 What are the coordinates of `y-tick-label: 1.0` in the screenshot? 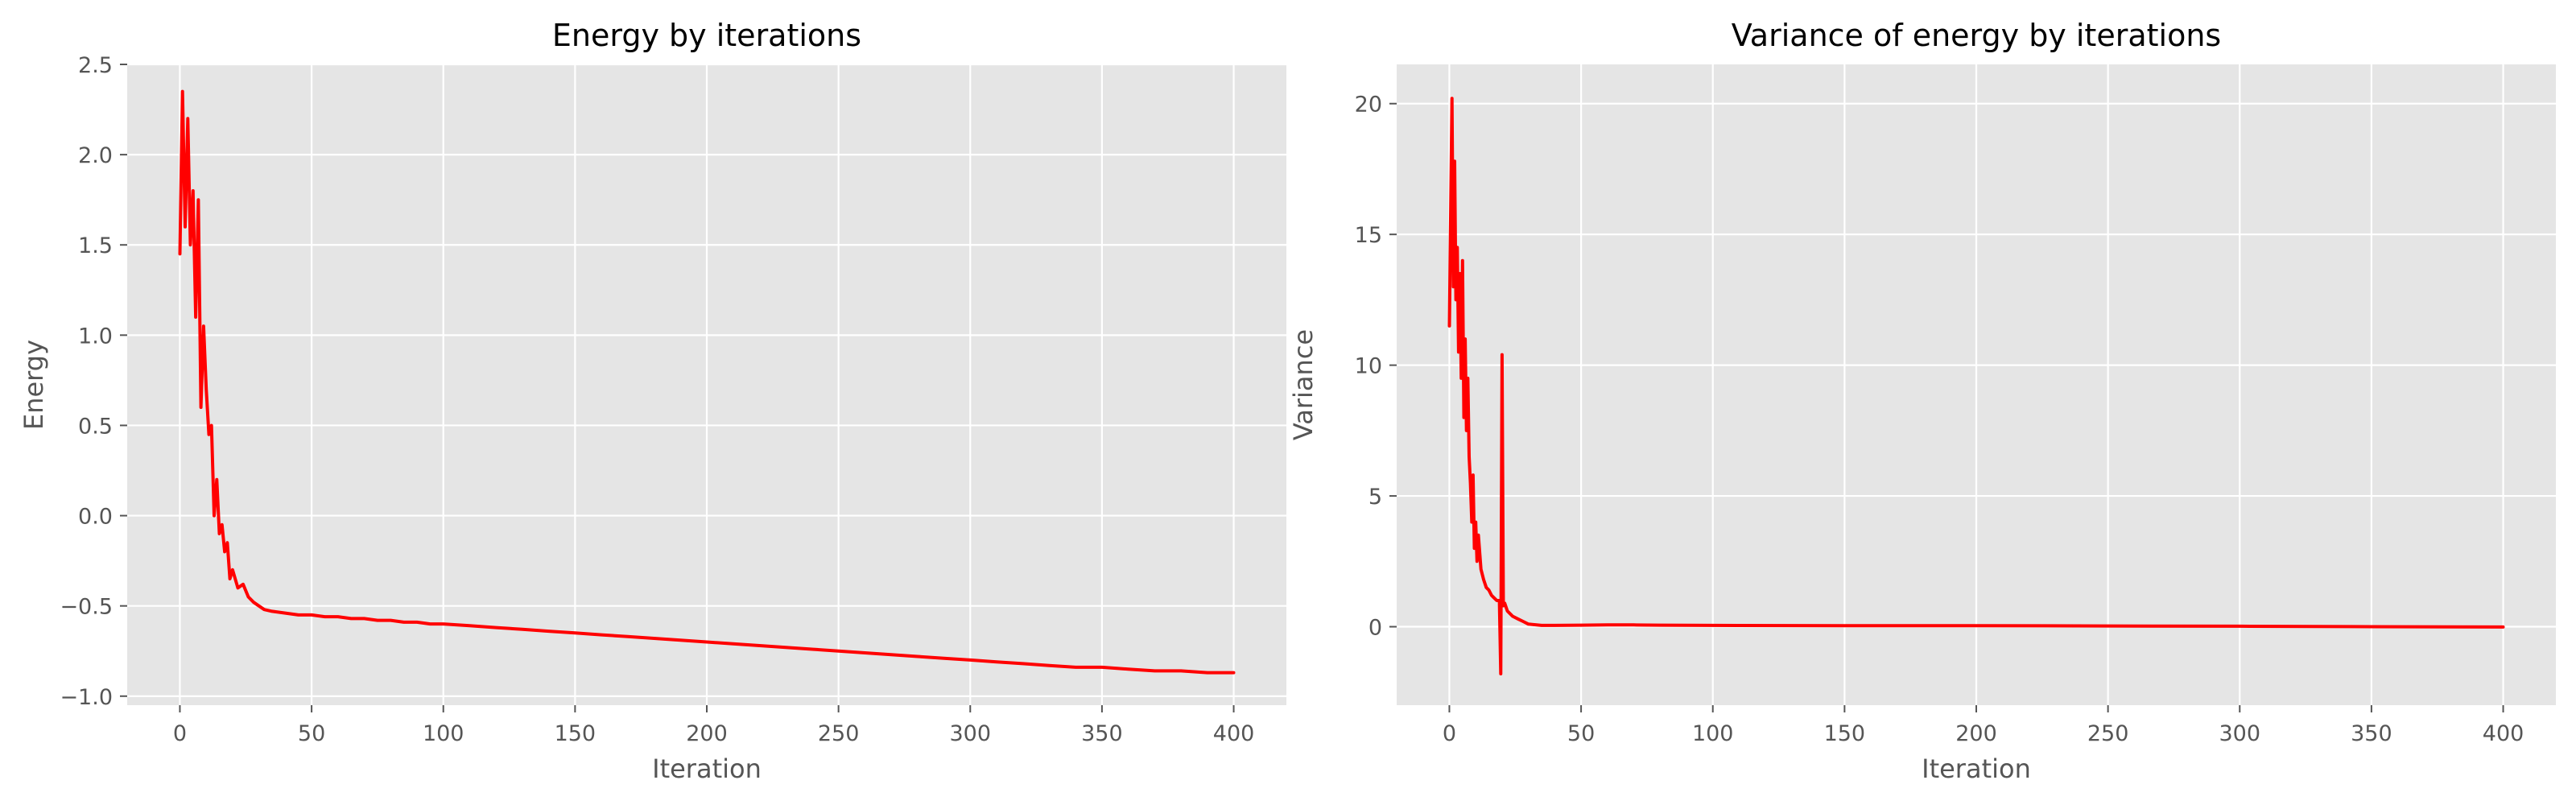 It's located at (95, 336).